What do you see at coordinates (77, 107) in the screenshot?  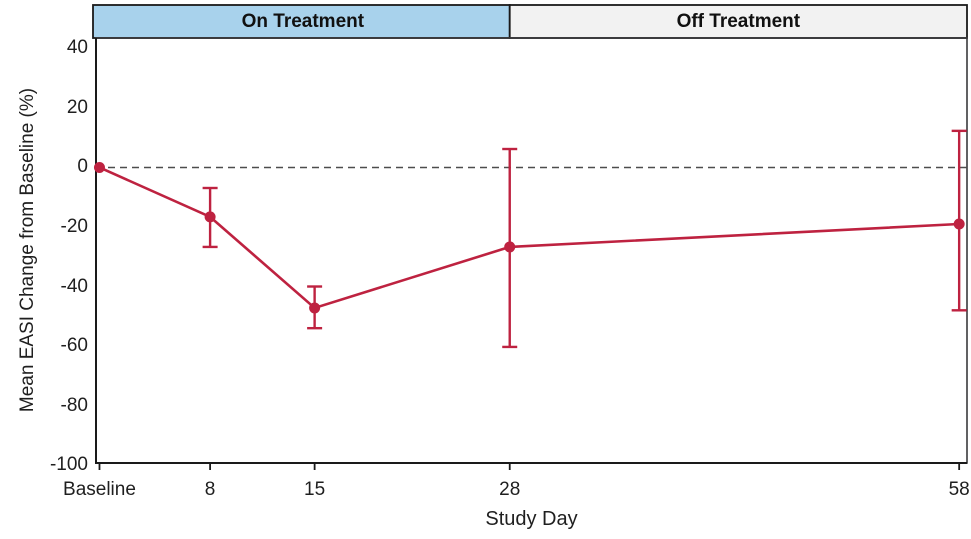 I see `y-tick-label-20: 20` at bounding box center [77, 107].